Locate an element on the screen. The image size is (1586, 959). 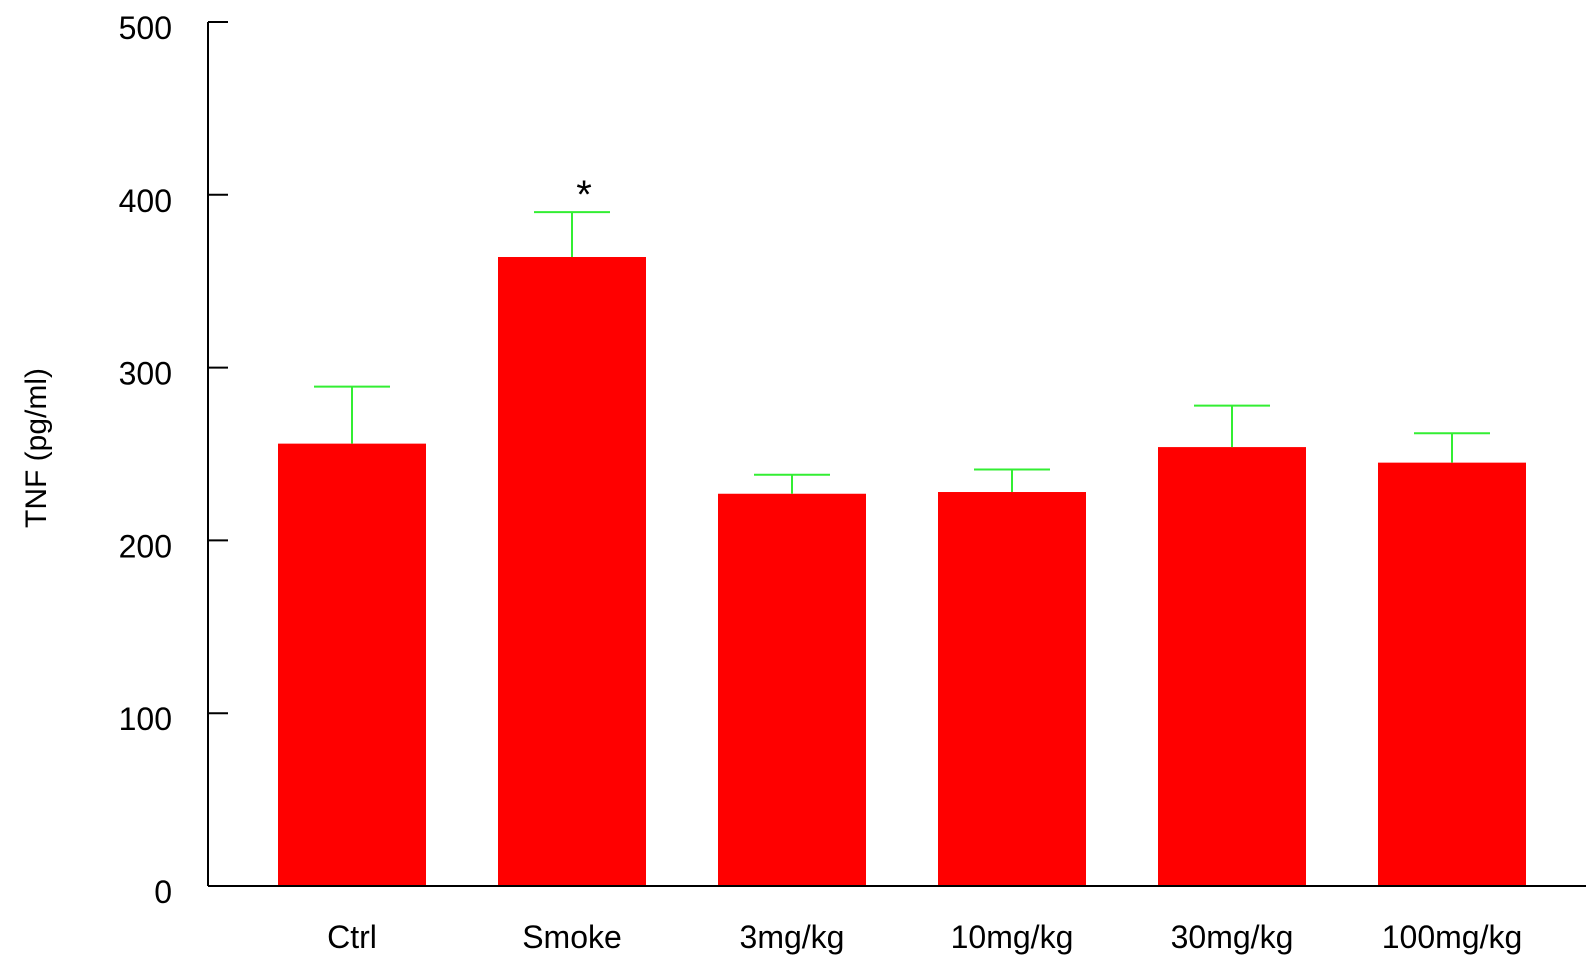
y-tick-label: 400 is located at coordinates (145, 201).